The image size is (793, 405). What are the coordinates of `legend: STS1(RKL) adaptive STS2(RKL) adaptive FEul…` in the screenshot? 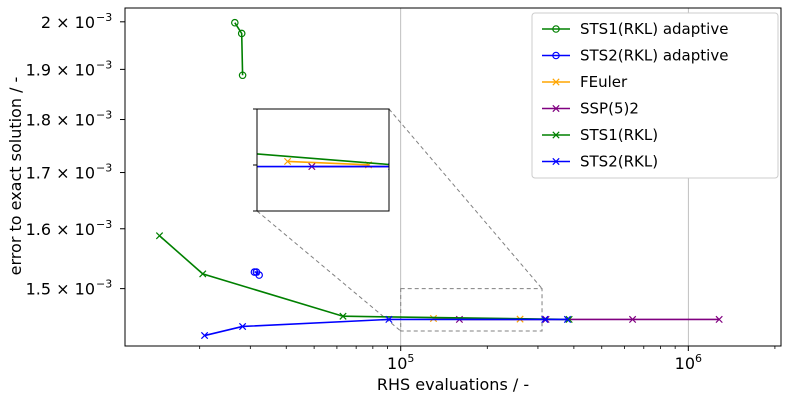 It's located at (655, 95).